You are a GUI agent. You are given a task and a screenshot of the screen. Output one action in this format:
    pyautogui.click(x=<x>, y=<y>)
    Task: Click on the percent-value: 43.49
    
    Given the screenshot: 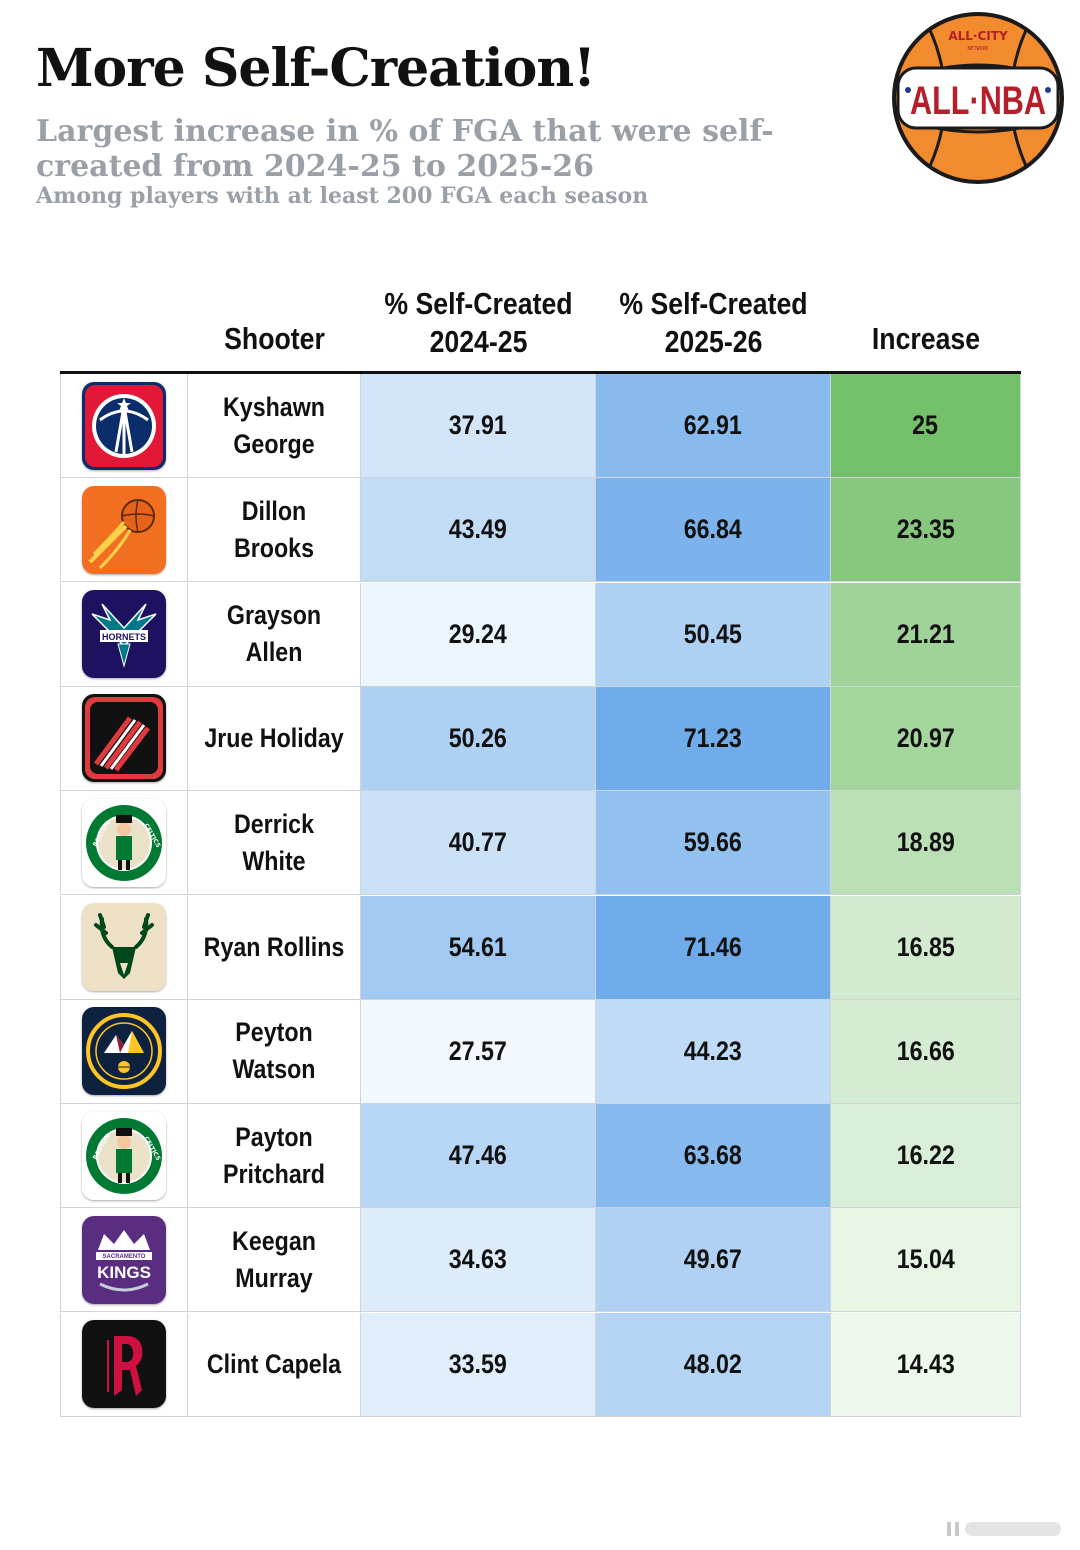 What is the action you would take?
    pyautogui.click(x=478, y=529)
    